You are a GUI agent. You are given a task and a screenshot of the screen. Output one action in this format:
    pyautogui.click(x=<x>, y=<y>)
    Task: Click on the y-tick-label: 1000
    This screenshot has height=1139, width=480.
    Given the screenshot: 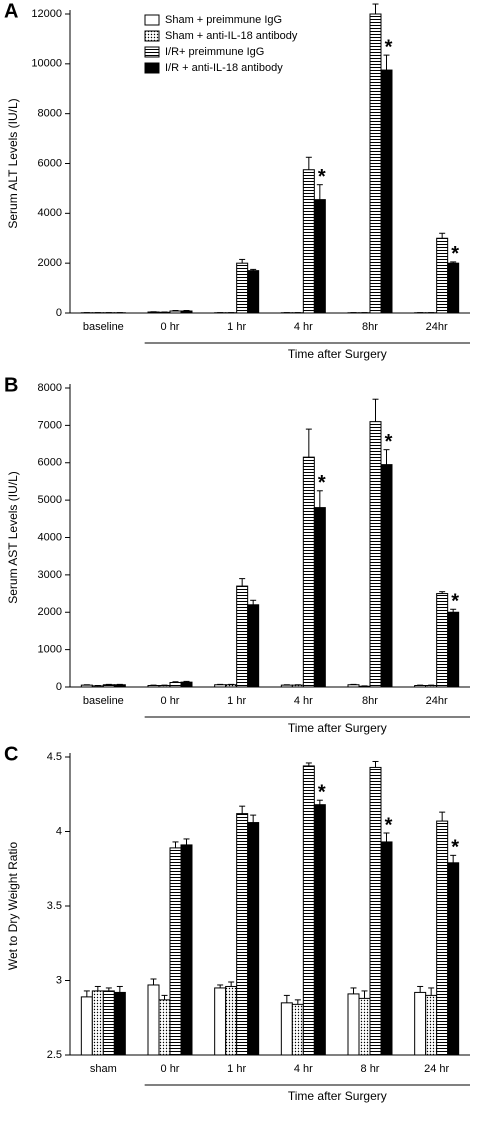 What is the action you would take?
    pyautogui.click(x=50, y=650)
    